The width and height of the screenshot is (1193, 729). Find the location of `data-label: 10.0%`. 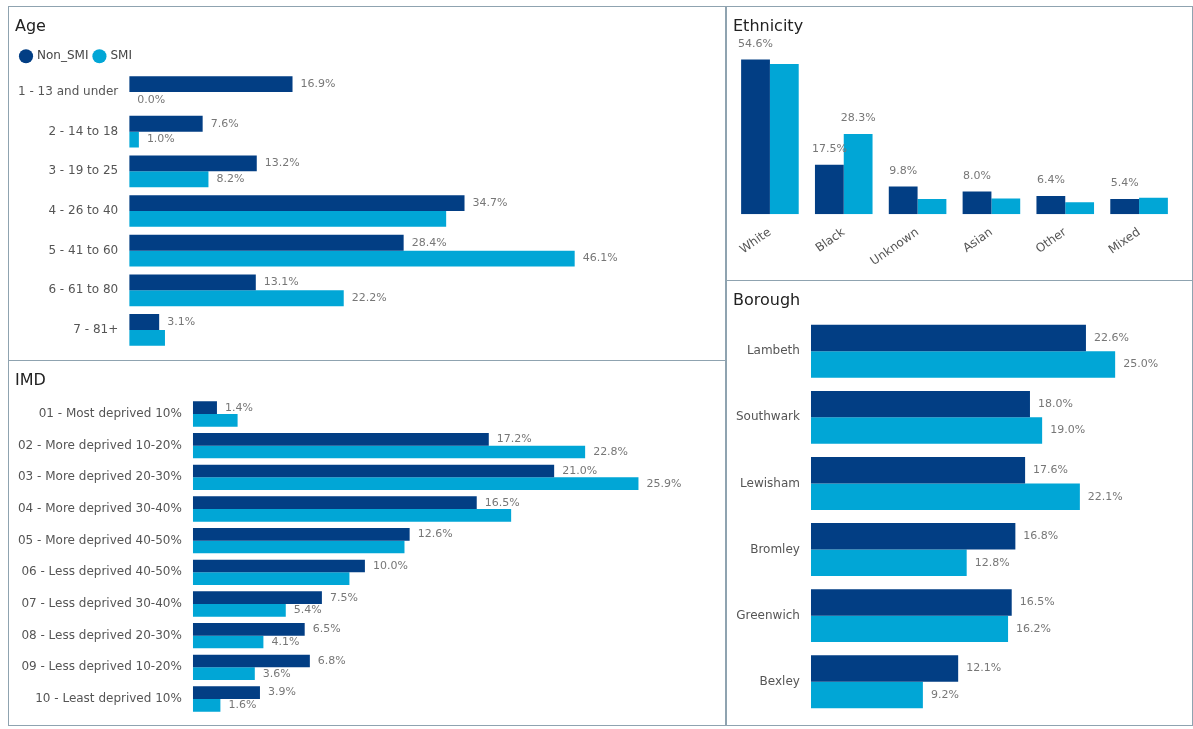

data-label: 10.0% is located at coordinates (390, 565).